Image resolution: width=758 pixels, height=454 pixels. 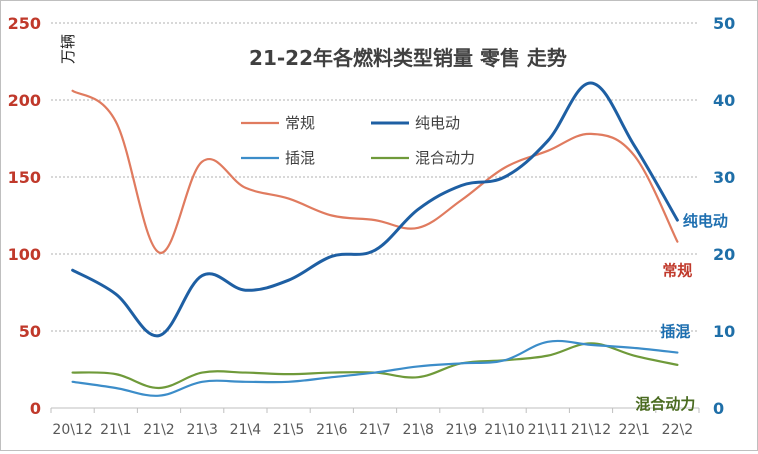 I want to click on chart-title: 21-22年各燃料类型销量 零售 走势, so click(x=408, y=58).